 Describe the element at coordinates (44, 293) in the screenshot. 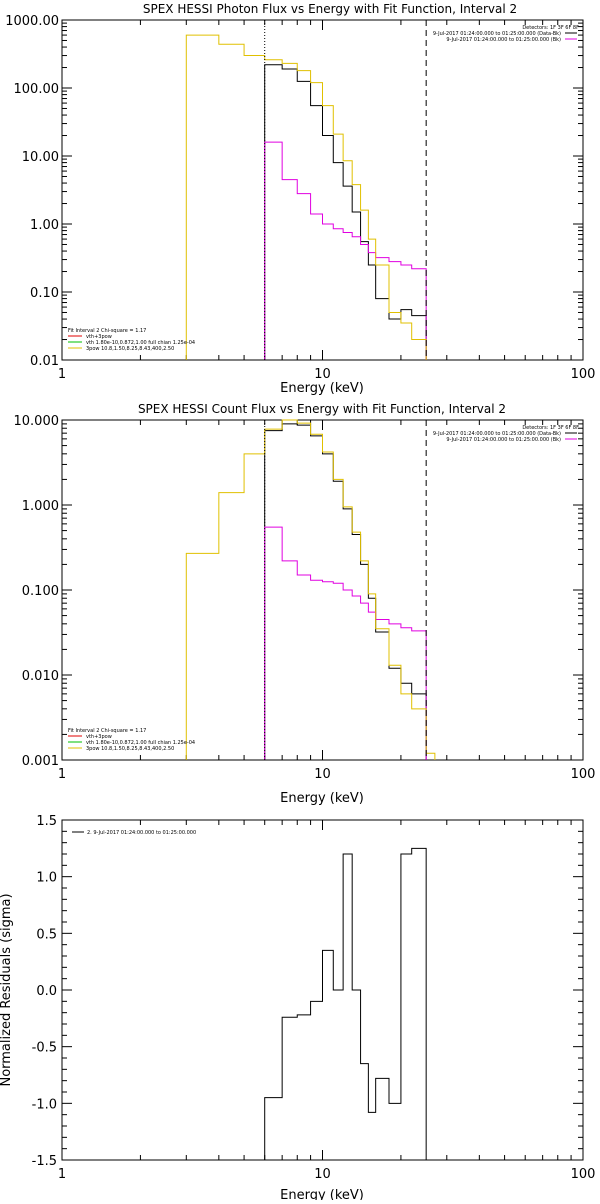

I see `y-tick-label: 0.10` at that location.